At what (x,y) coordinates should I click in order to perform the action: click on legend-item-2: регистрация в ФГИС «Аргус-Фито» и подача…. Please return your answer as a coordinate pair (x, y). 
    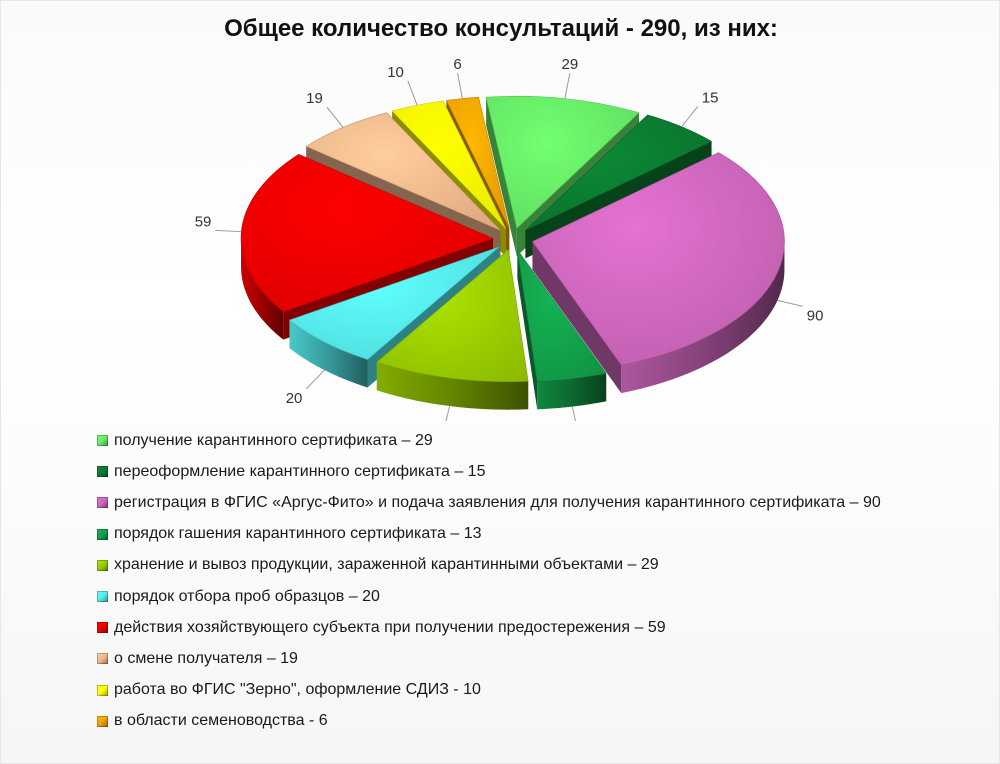
    Looking at the image, I should click on (489, 502).